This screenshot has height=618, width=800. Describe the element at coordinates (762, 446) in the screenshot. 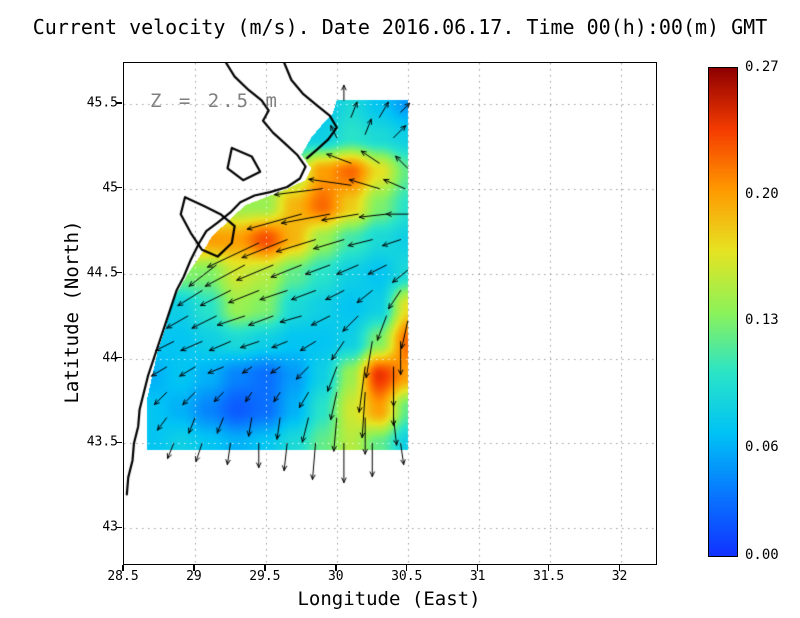

I see `colorbar-tick-label: 0.06` at that location.